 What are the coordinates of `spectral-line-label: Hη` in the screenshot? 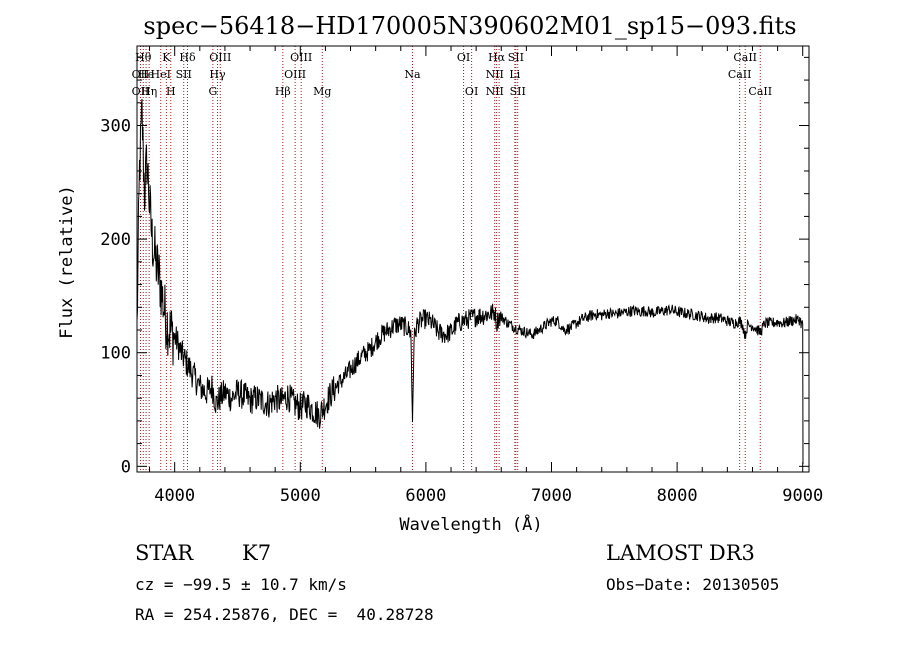 It's located at (149, 91).